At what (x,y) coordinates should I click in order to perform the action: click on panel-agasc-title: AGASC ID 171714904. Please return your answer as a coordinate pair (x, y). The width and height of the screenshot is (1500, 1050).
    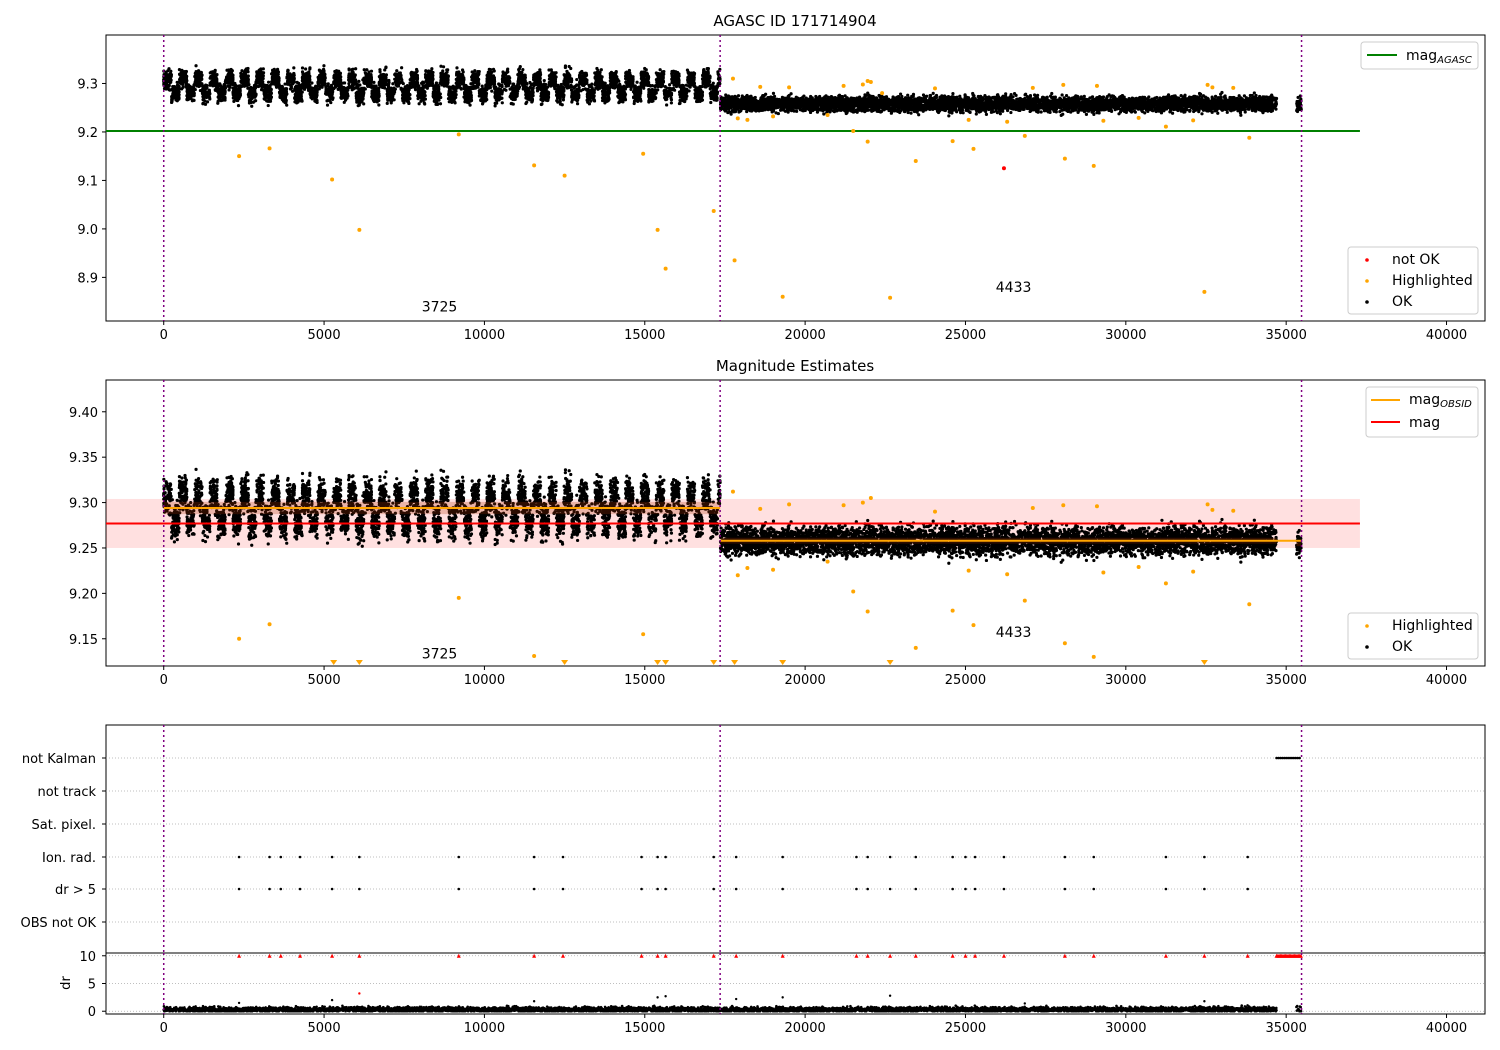
    Looking at the image, I should click on (794, 21).